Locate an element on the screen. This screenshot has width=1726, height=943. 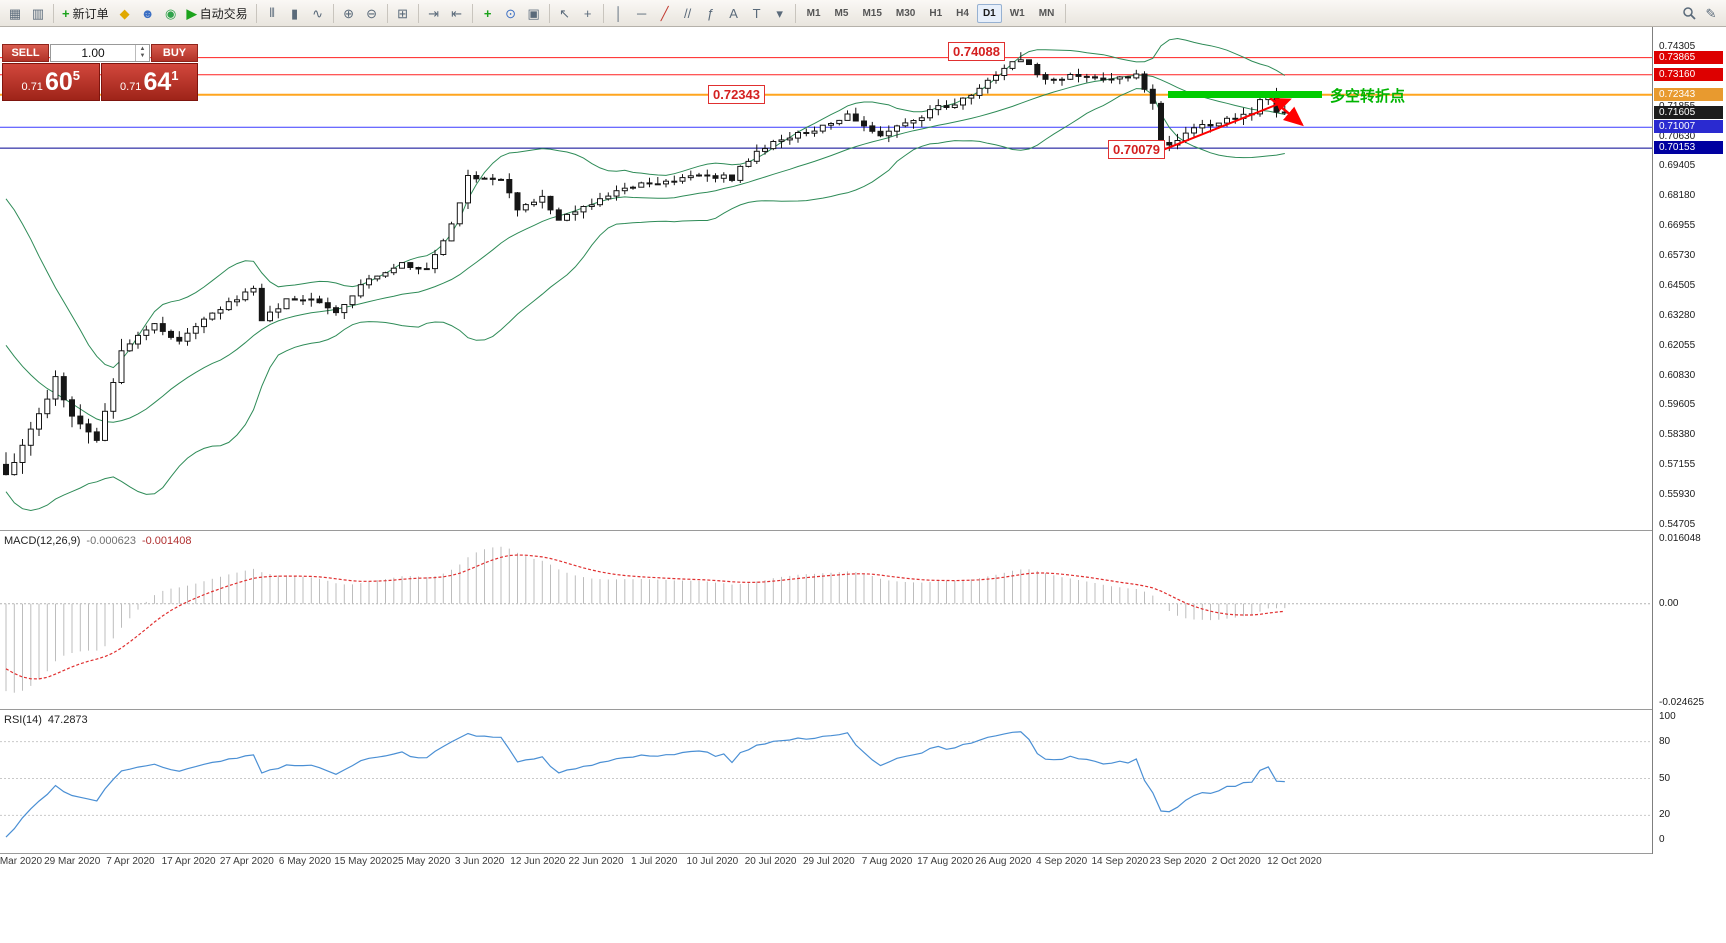
new-order-icon: + is located at coordinates (66, 13).